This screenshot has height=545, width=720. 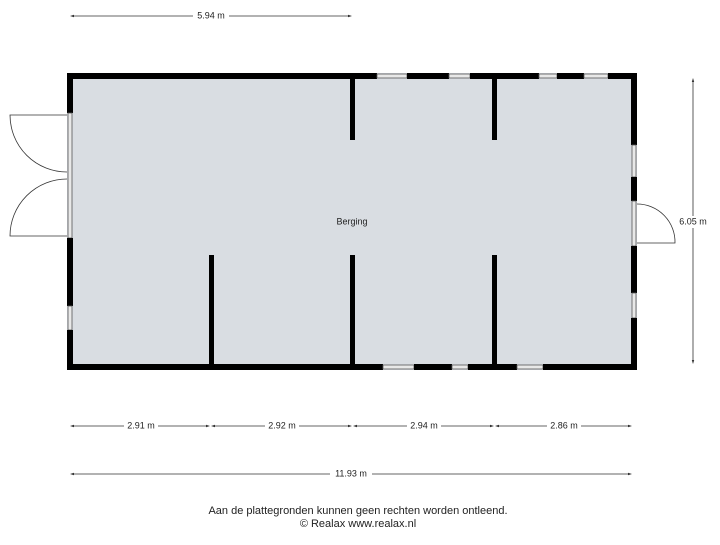 What do you see at coordinates (358, 524) in the screenshot?
I see `copyright: © Realax www.realax.nl` at bounding box center [358, 524].